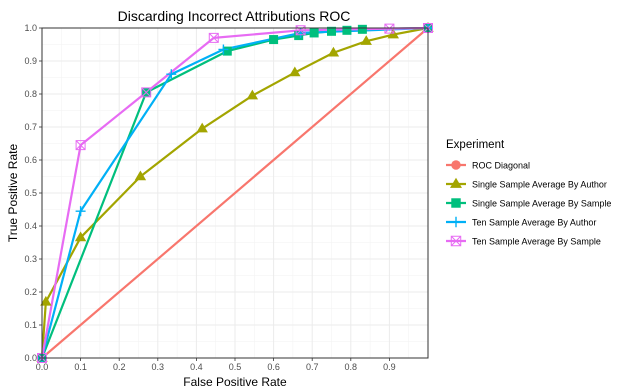  What do you see at coordinates (30, 28) in the screenshot?
I see `y-tick-label: 1.0` at bounding box center [30, 28].